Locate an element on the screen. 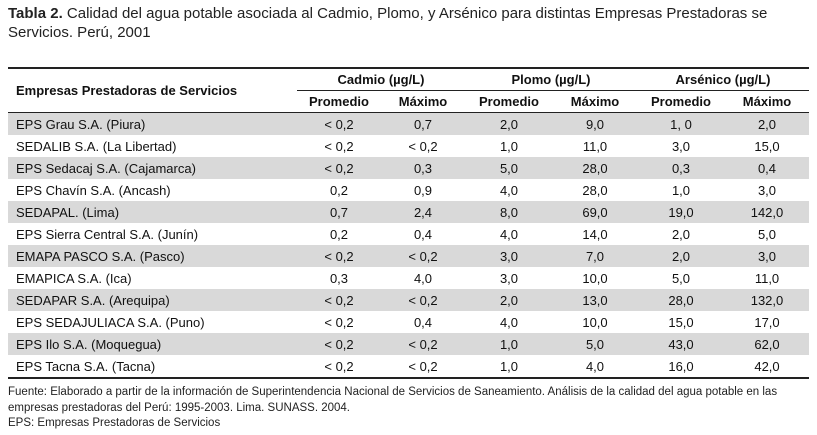  footnote-abbreviation: EPS: Empresas Prestadoras de Servicios is located at coordinates (114, 423).